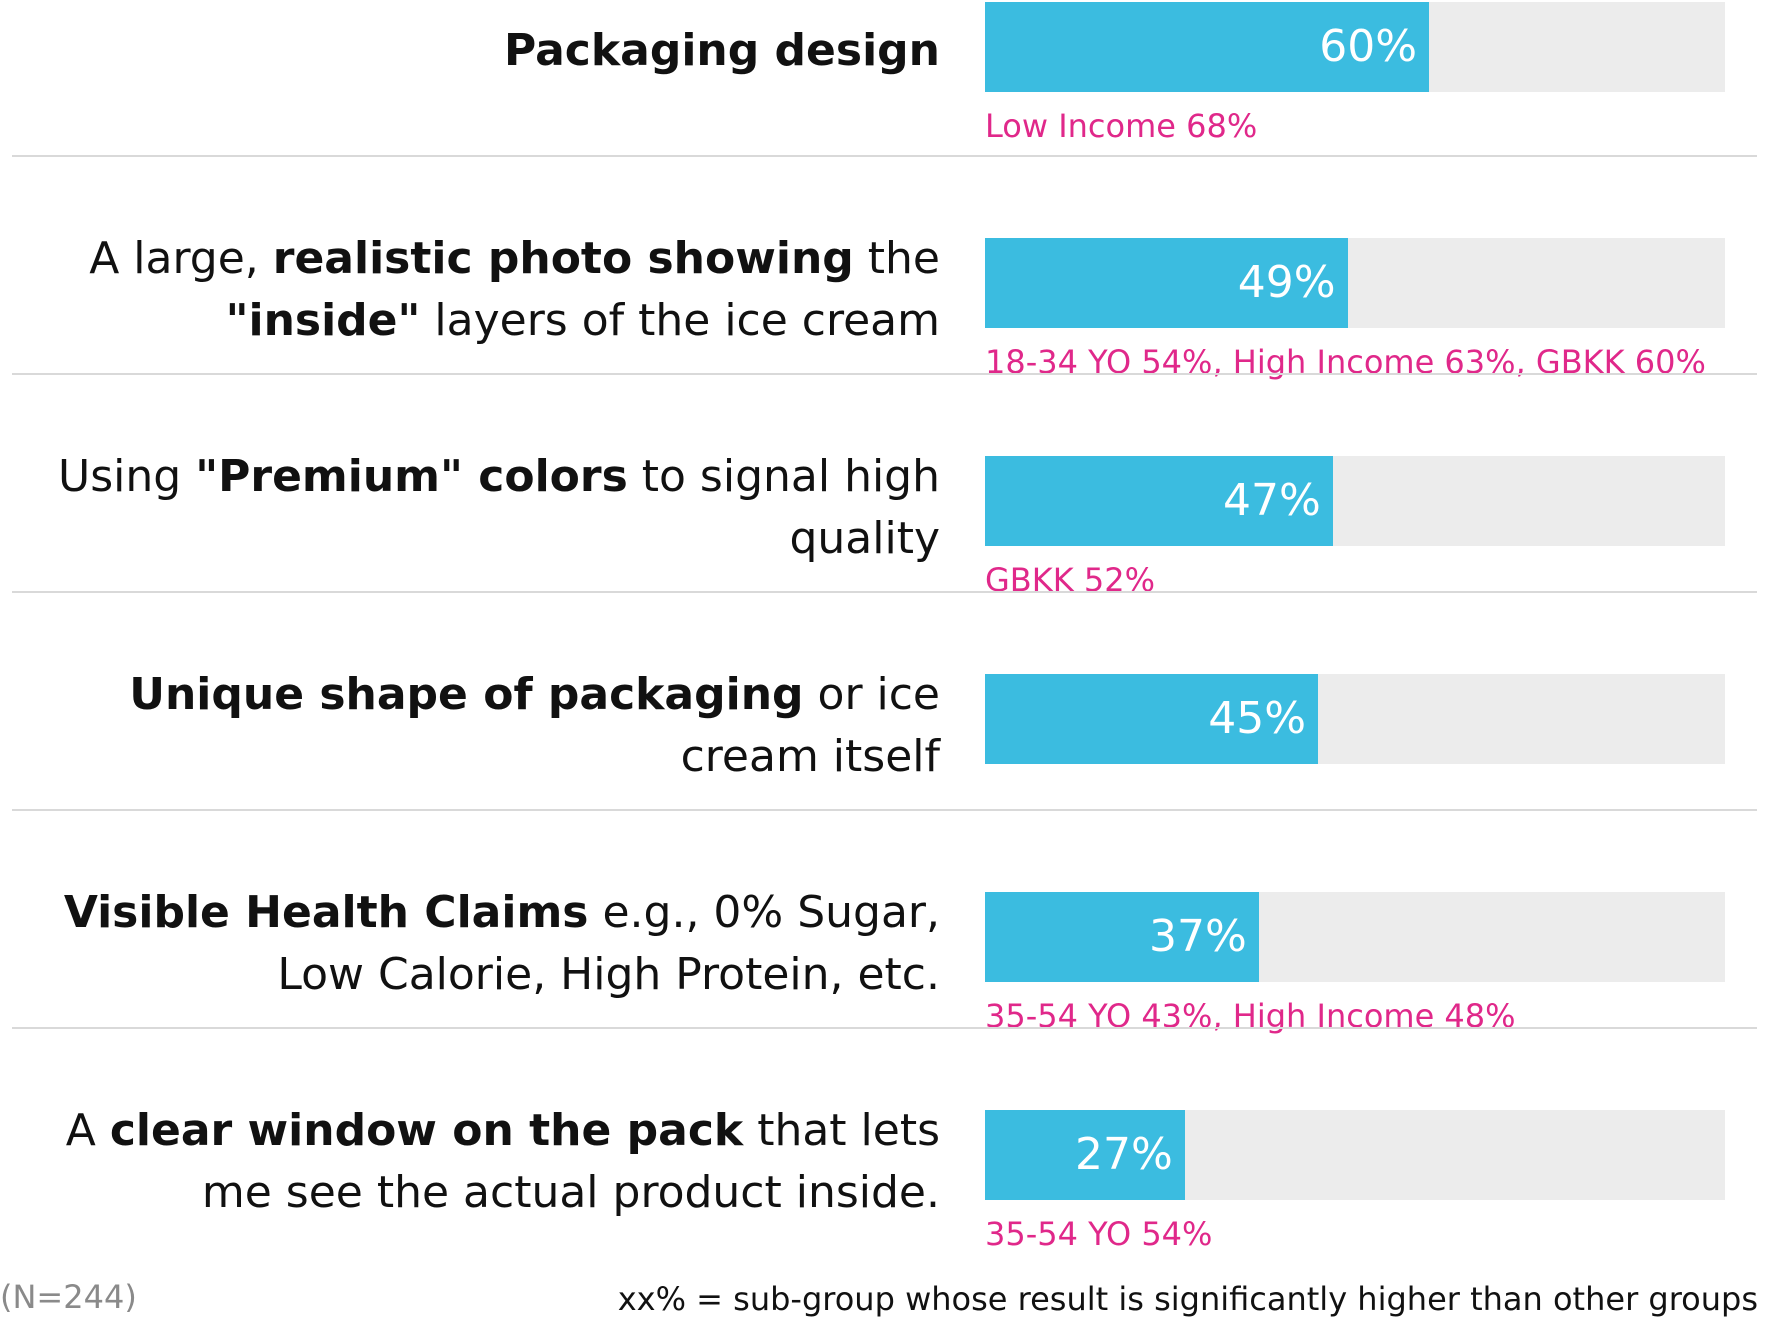  Describe the element at coordinates (1207, 47) in the screenshot. I see `bar: 60%` at that location.